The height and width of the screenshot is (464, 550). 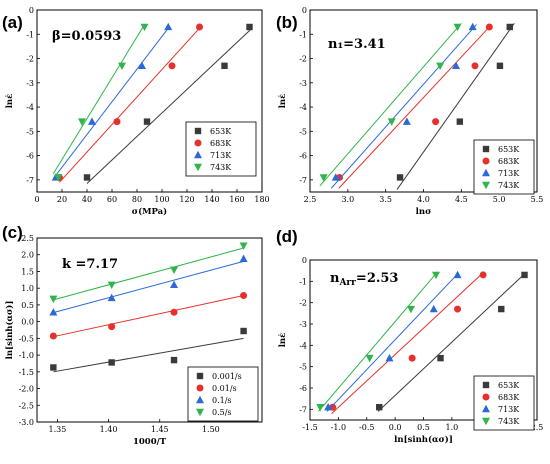 What do you see at coordinates (27, 305) in the screenshot?
I see `y-tick-label: 0.5` at bounding box center [27, 305].